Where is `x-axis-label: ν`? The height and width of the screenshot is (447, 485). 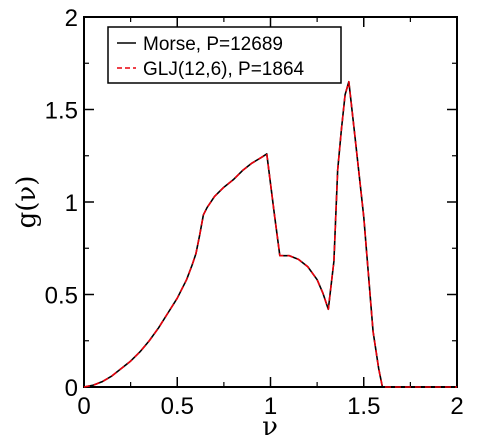
x-axis-label: ν is located at coordinates (270, 427).